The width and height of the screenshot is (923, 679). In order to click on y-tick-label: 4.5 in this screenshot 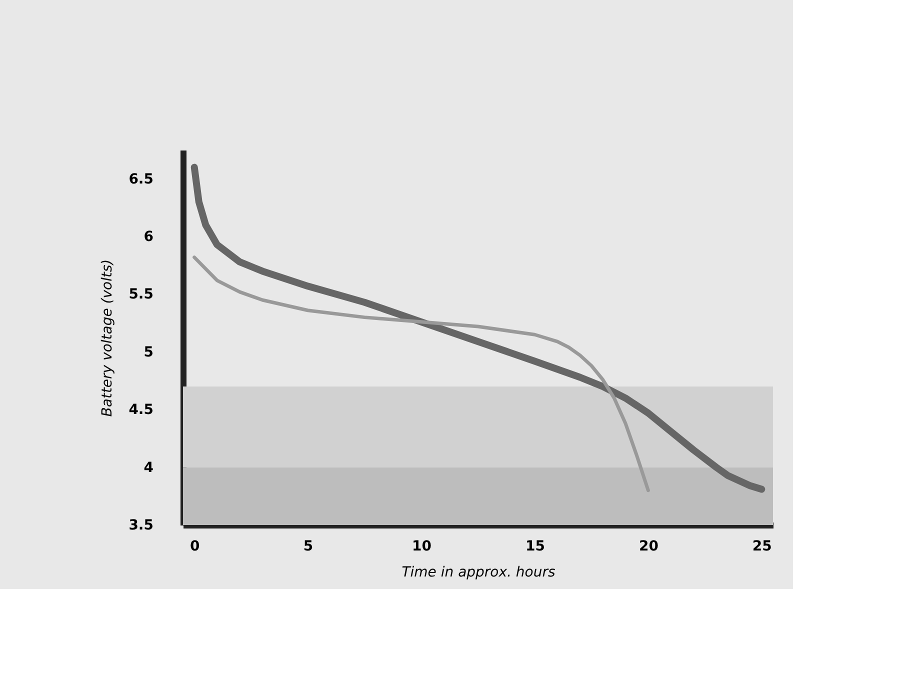, I will do `click(141, 410)`.